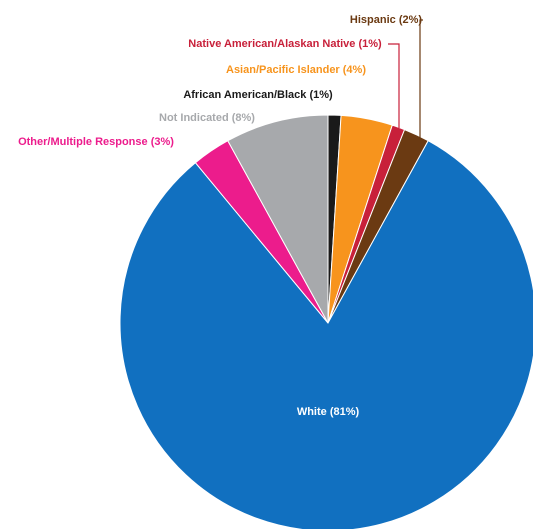 This screenshot has height=529, width=533. Describe the element at coordinates (258, 95) in the screenshot. I see `slice-label: African American/Black (1%)` at that location.